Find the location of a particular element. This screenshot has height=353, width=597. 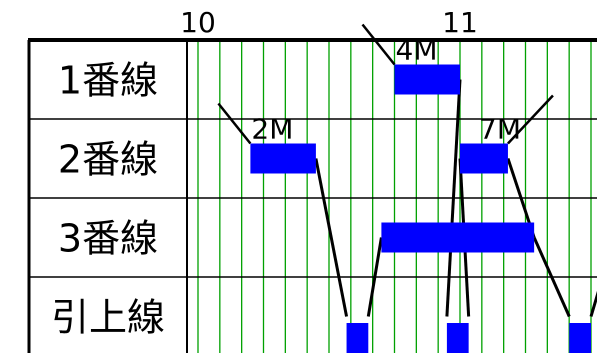

track-label: 1番線 is located at coordinates (108, 81).